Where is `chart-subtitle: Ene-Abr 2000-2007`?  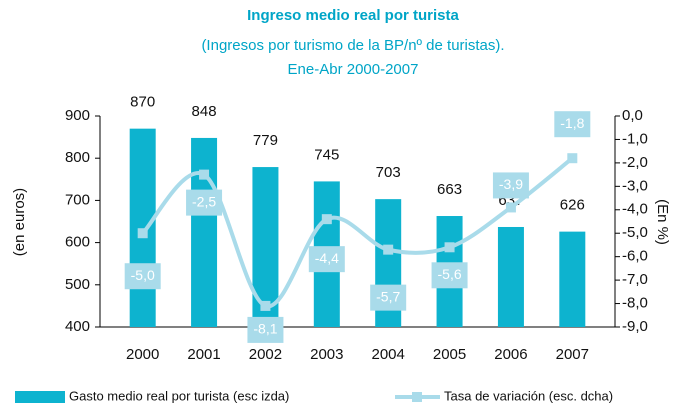 chart-subtitle: Ene-Abr 2000-2007 is located at coordinates (353, 69).